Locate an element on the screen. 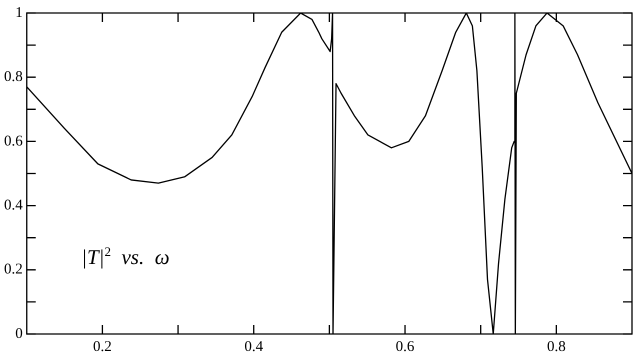 The width and height of the screenshot is (636, 360). y-tick-label: 0.4 is located at coordinates (14, 206).